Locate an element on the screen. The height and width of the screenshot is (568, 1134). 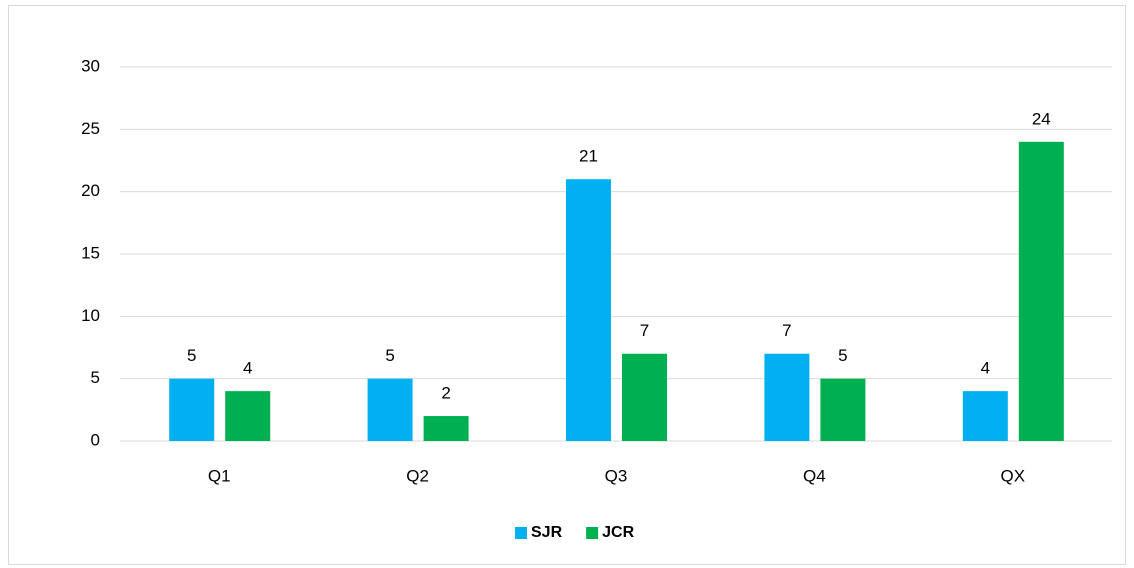
y-tick-label: 0 is located at coordinates (95, 439).